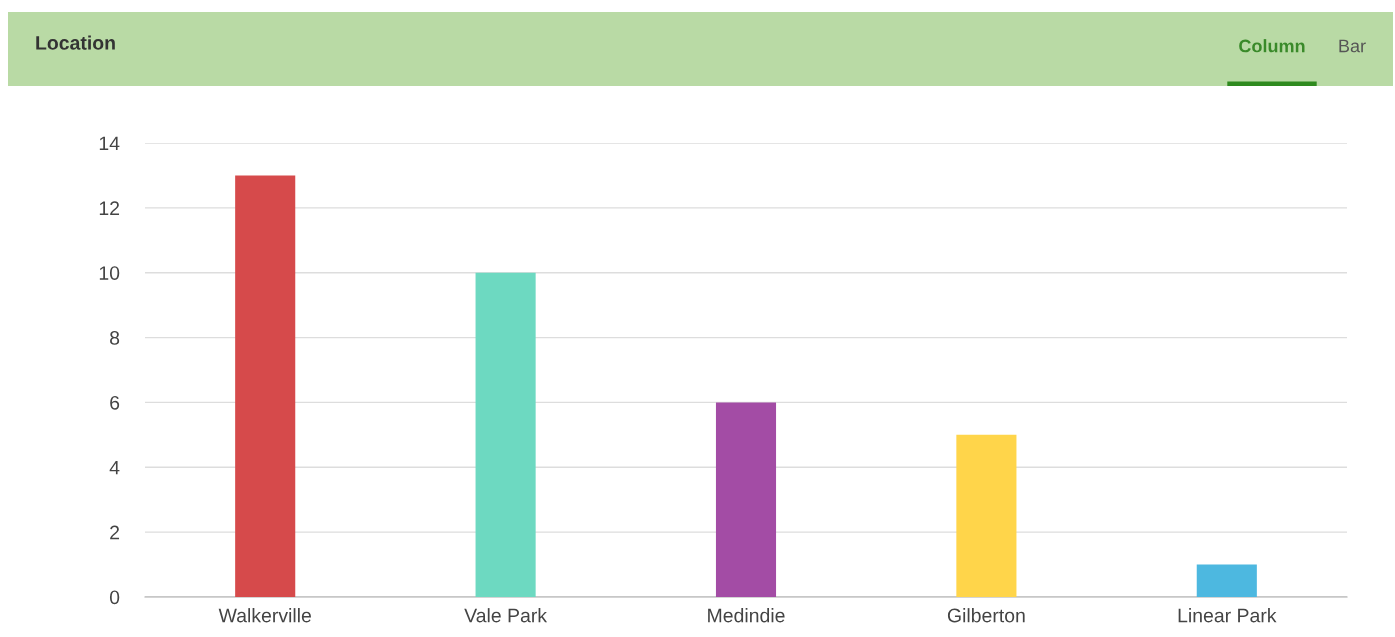 The height and width of the screenshot is (637, 1395). What do you see at coordinates (1352, 46) in the screenshot?
I see `text: Bar` at bounding box center [1352, 46].